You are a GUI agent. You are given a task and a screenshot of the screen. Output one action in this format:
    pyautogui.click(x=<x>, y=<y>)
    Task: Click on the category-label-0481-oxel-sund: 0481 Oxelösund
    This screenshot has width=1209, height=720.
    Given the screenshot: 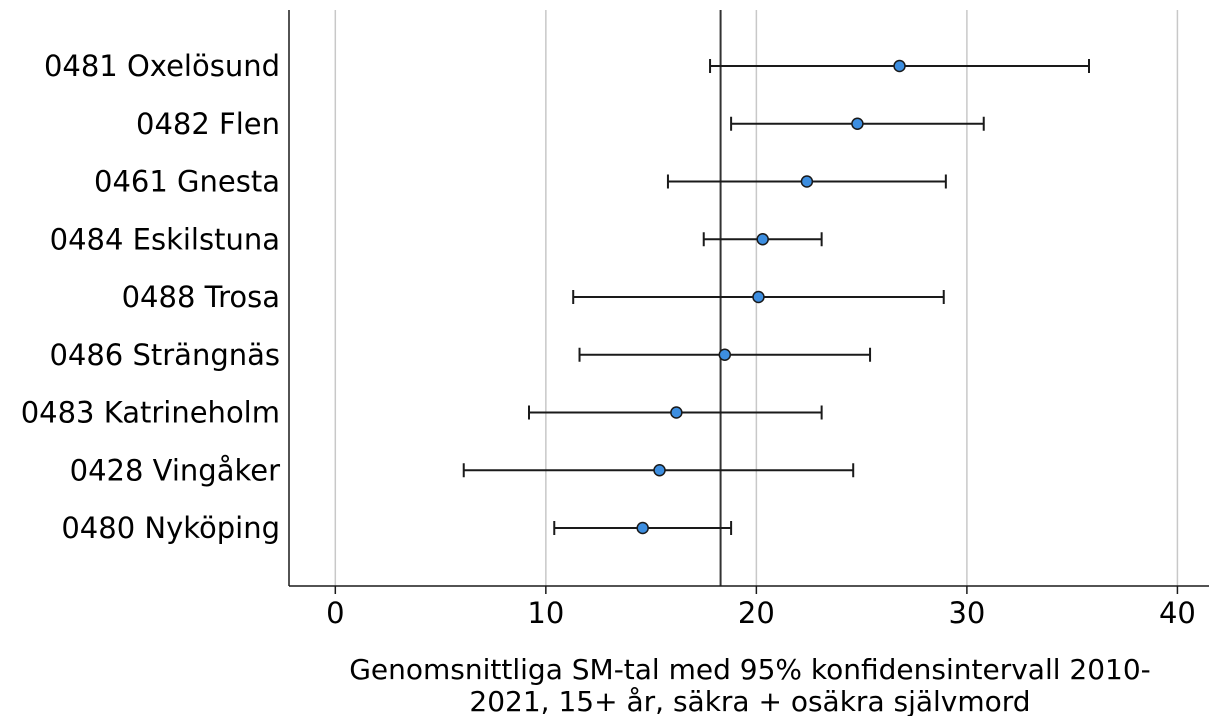 What is the action you would take?
    pyautogui.click(x=162, y=66)
    